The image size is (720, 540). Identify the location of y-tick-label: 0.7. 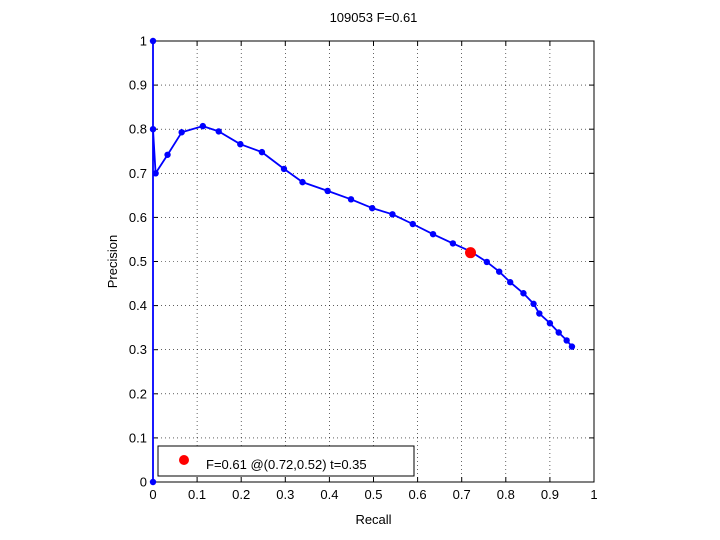
(138, 173).